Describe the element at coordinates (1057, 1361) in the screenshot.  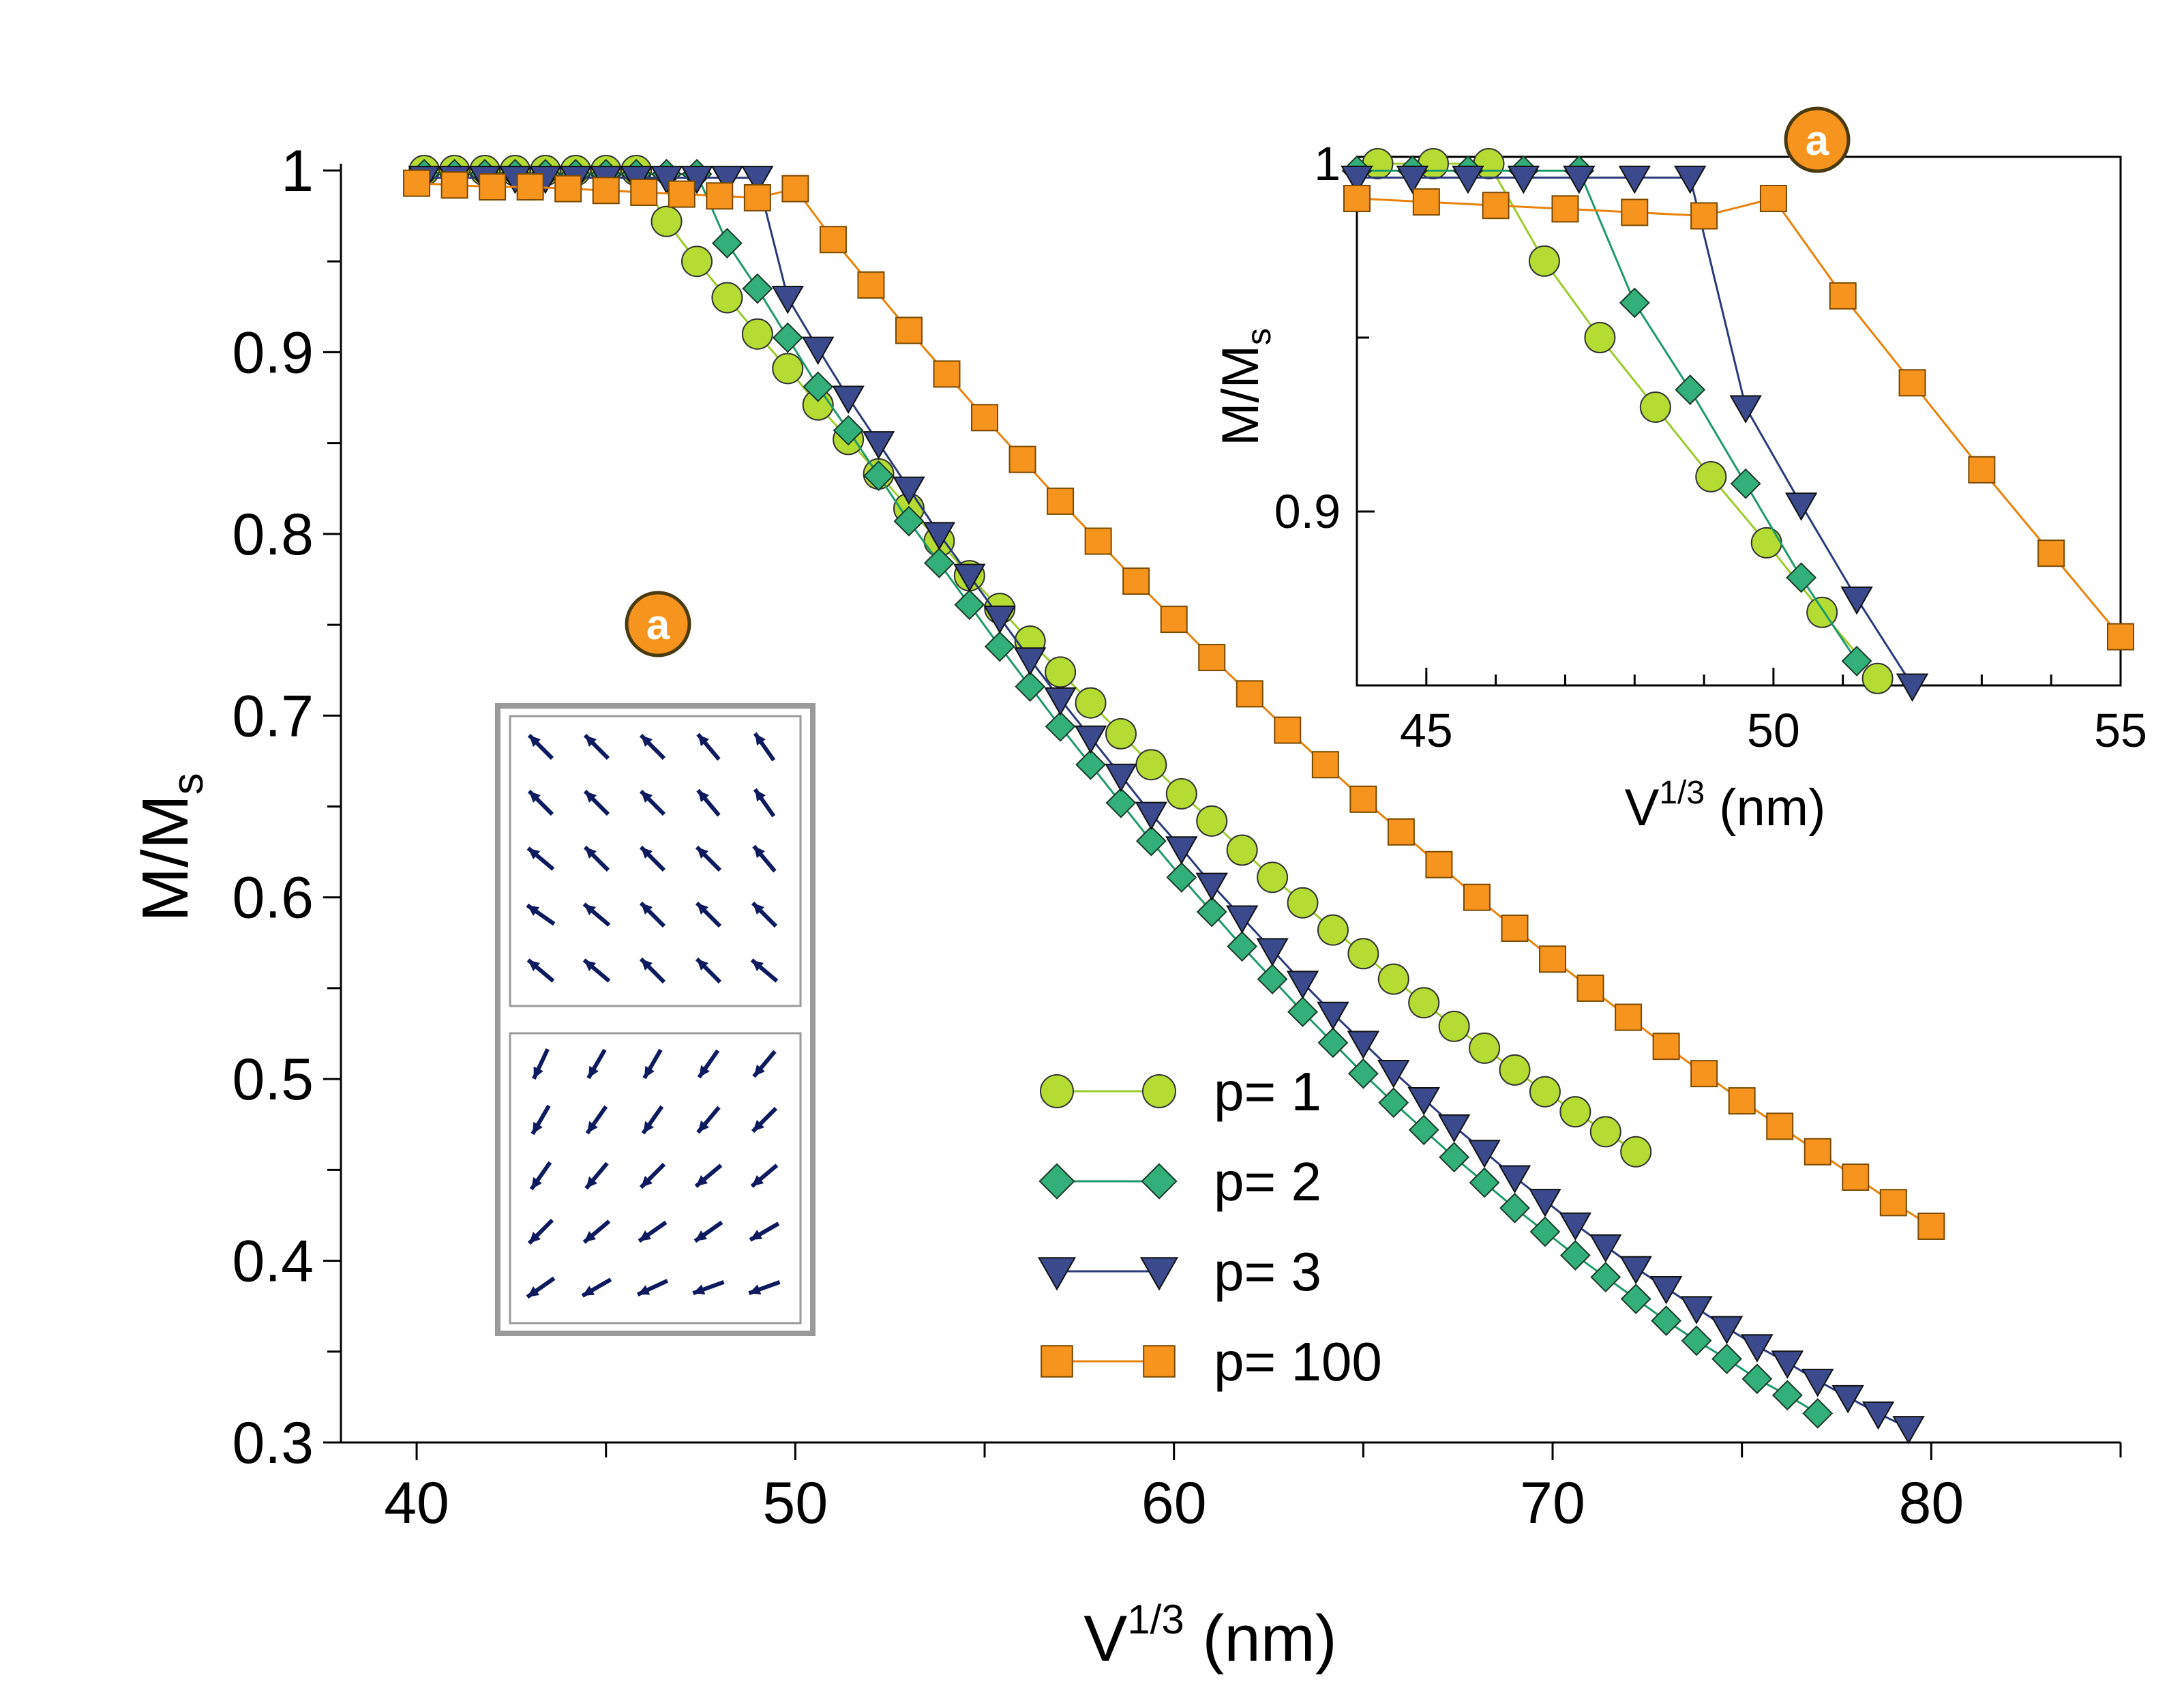
I see `legend-marker` at that location.